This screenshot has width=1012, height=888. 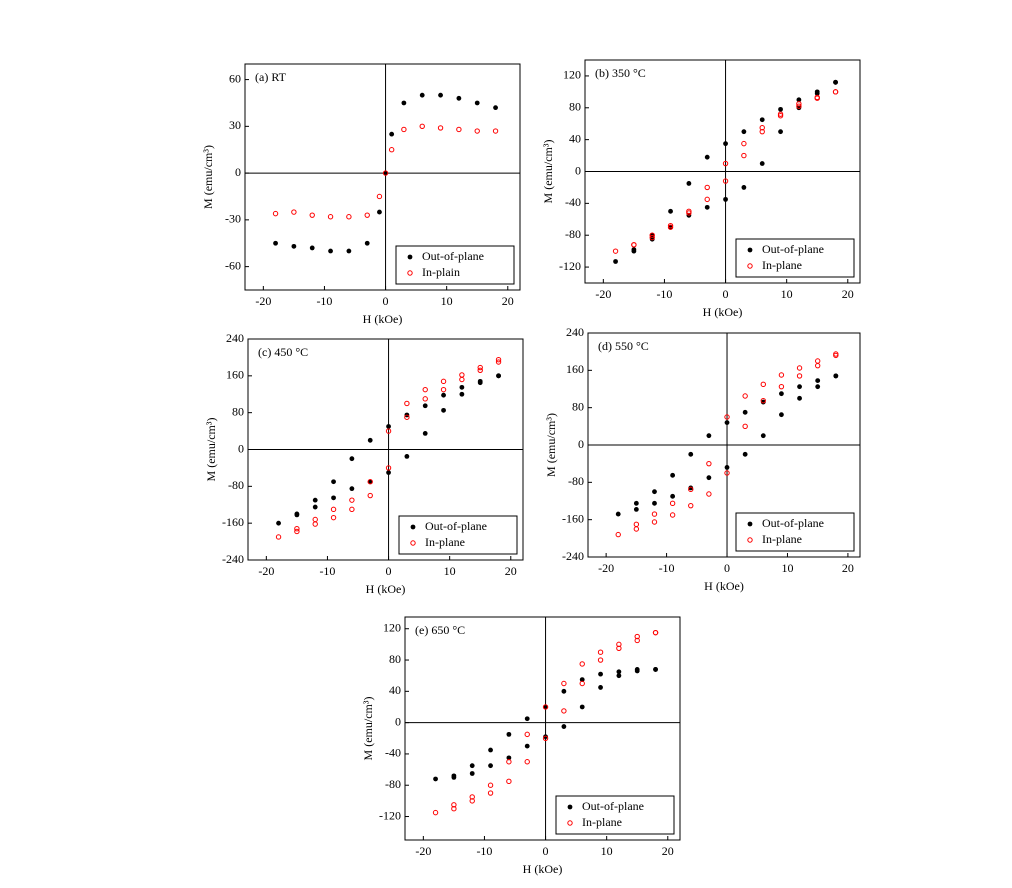 I want to click on x-tick-label: 0, so click(x=727, y=568).